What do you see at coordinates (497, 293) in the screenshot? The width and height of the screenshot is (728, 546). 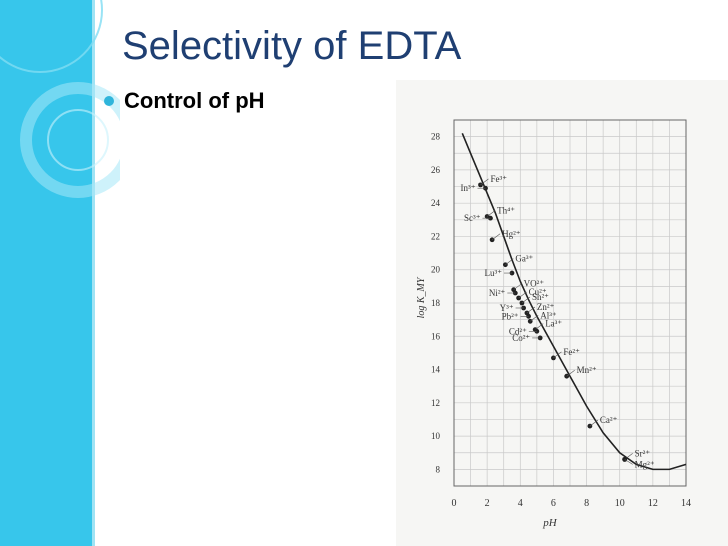 I see `ion-label: Ni²⁺` at bounding box center [497, 293].